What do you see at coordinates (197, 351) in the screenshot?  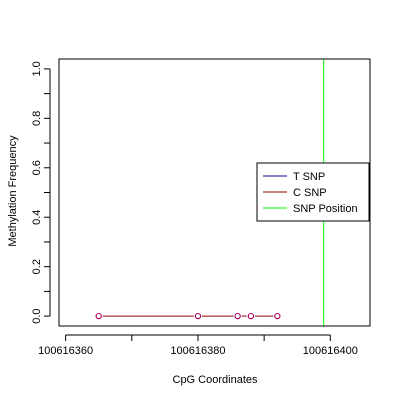 I see `x-tick-label: 100616380` at bounding box center [197, 351].